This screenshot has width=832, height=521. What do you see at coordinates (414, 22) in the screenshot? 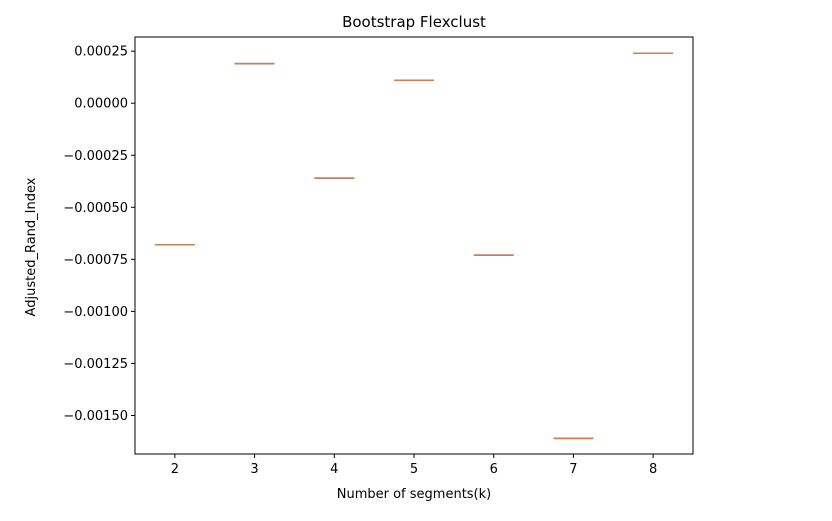
I see `chart-title: Bootstrap Flexclust` at bounding box center [414, 22].